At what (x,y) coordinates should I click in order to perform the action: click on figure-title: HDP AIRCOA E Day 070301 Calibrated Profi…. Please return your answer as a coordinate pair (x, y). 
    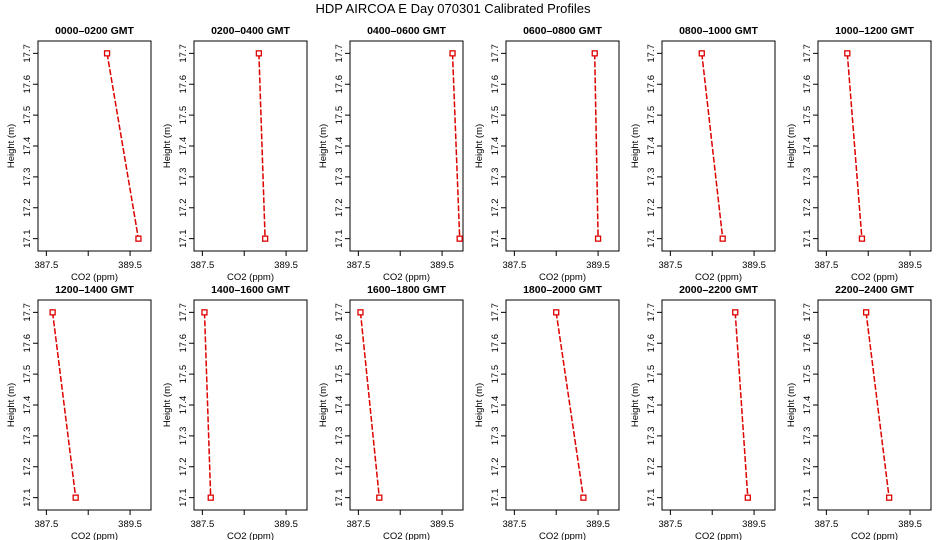
    Looking at the image, I should click on (453, 8).